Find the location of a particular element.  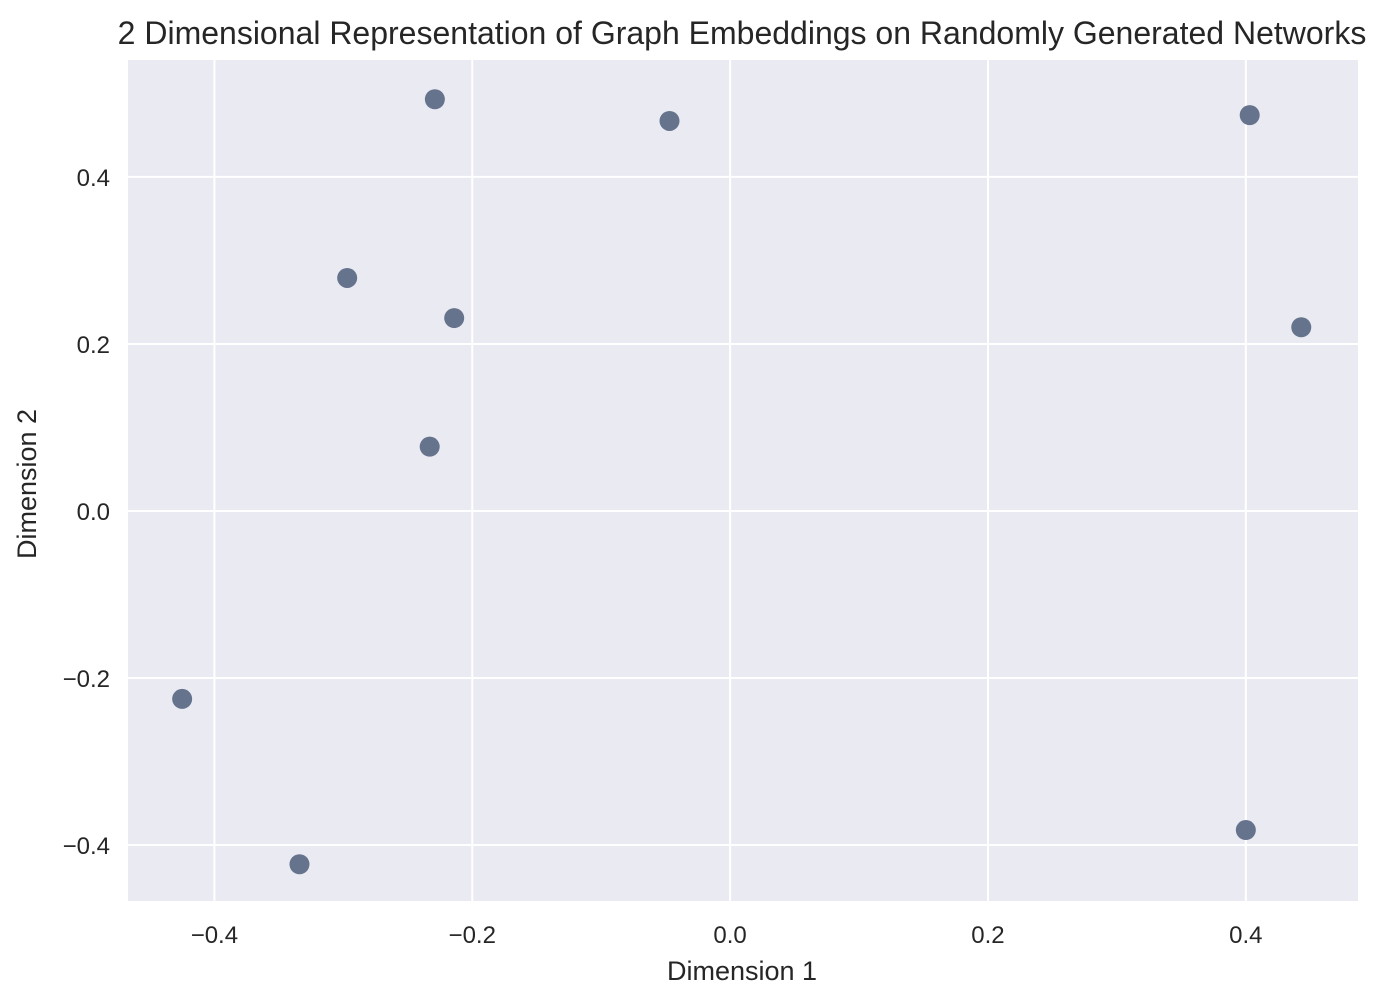

y-tick-label: −0.4 is located at coordinates (86, 846).